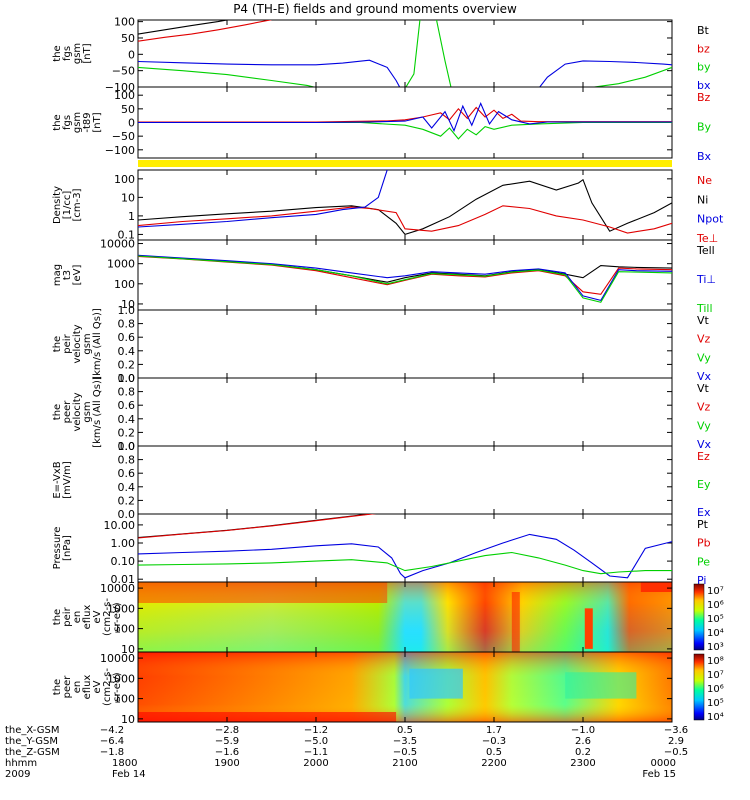 This screenshot has width=750, height=800. What do you see at coordinates (227, 730) in the screenshot?
I see `footer-value: −2.8` at bounding box center [227, 730].